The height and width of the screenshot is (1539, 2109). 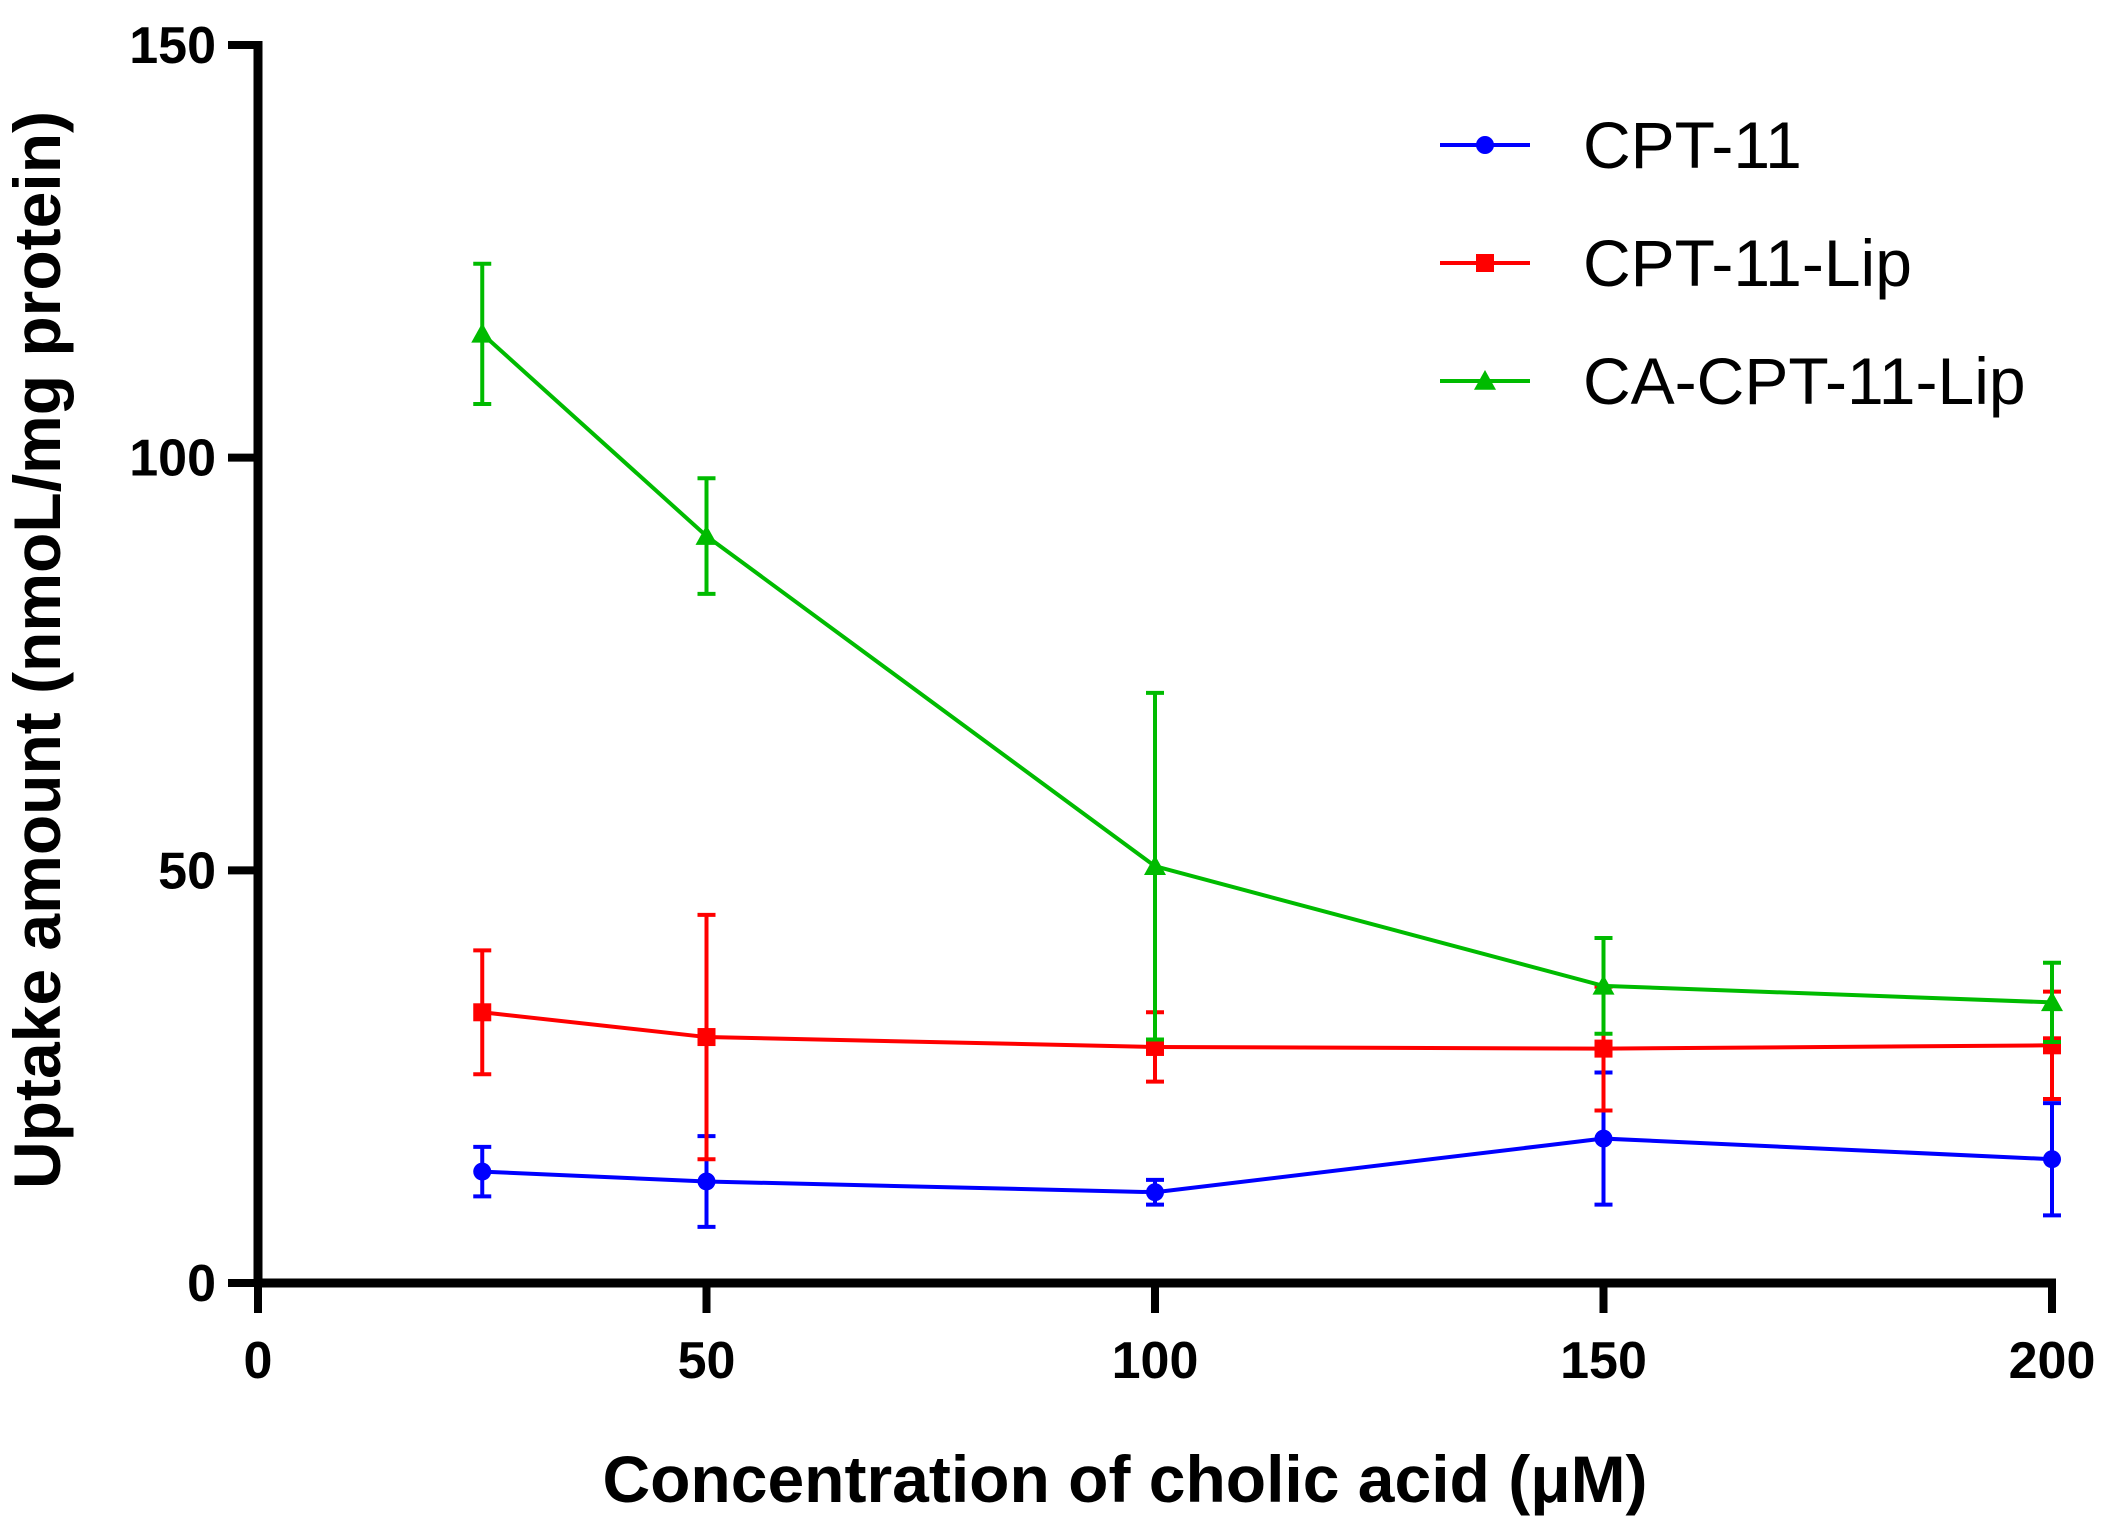 I want to click on x-tick-label: 100, so click(x=1155, y=1361).